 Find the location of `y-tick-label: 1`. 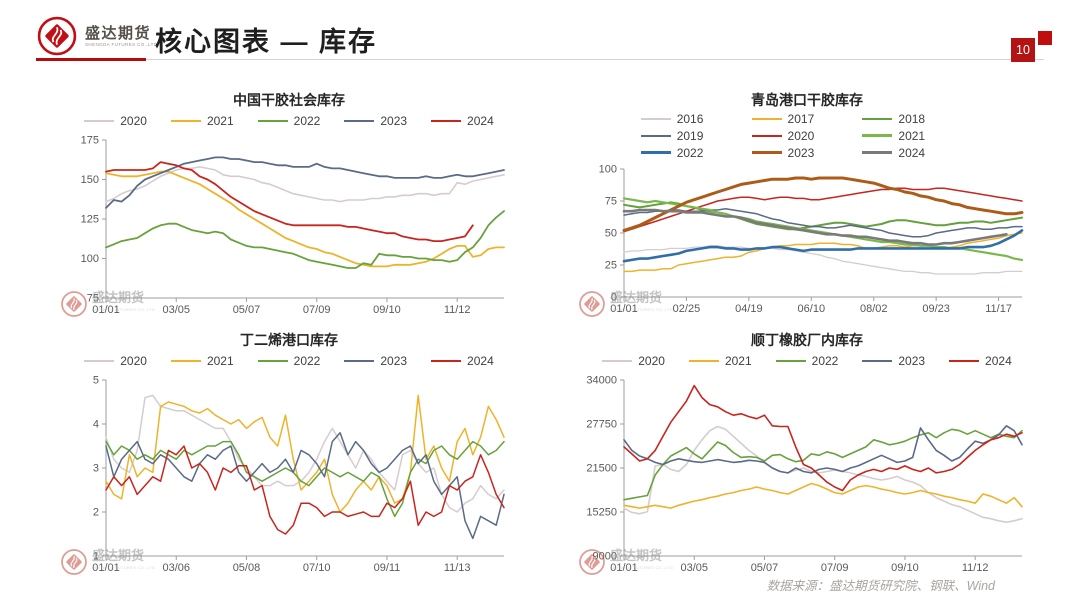

y-tick-label: 1 is located at coordinates (96, 557).